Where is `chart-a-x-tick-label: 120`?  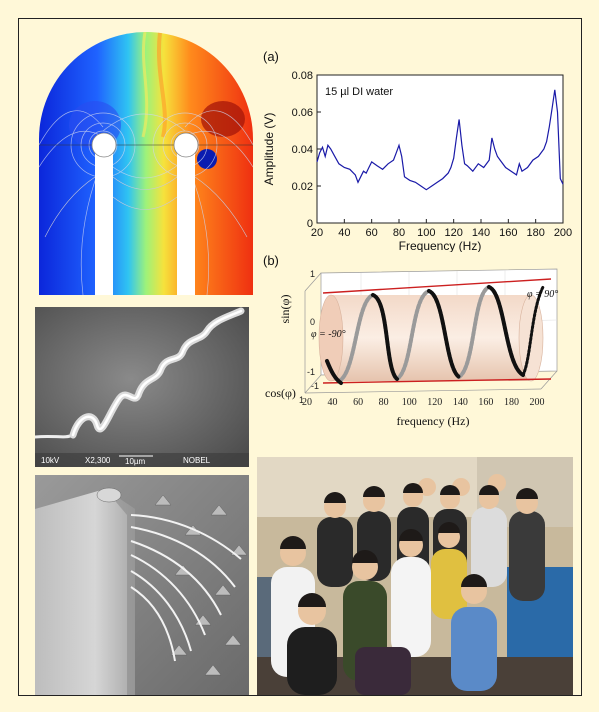 chart-a-x-tick-label: 120 is located at coordinates (453, 233).